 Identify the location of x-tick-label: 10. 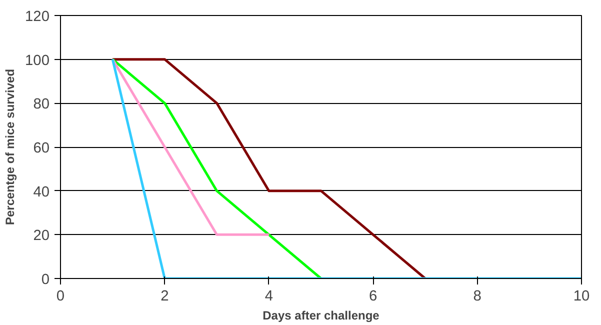
(581, 296).